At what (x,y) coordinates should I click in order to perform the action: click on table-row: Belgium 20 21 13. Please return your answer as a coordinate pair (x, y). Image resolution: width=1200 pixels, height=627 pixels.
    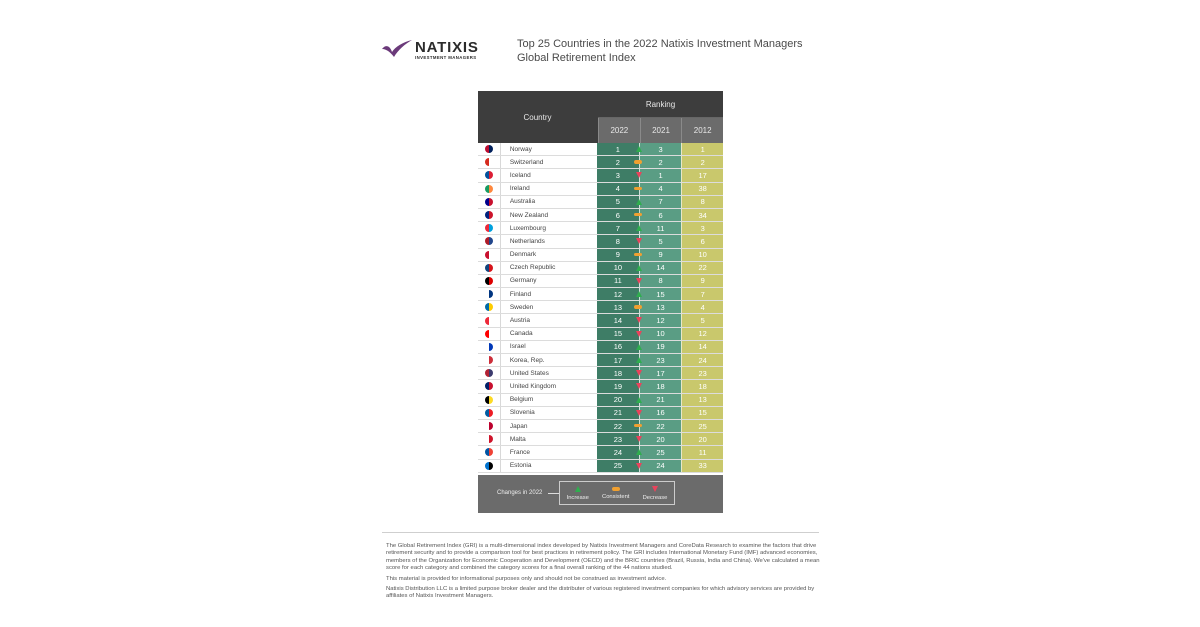
    Looking at the image, I should click on (600, 400).